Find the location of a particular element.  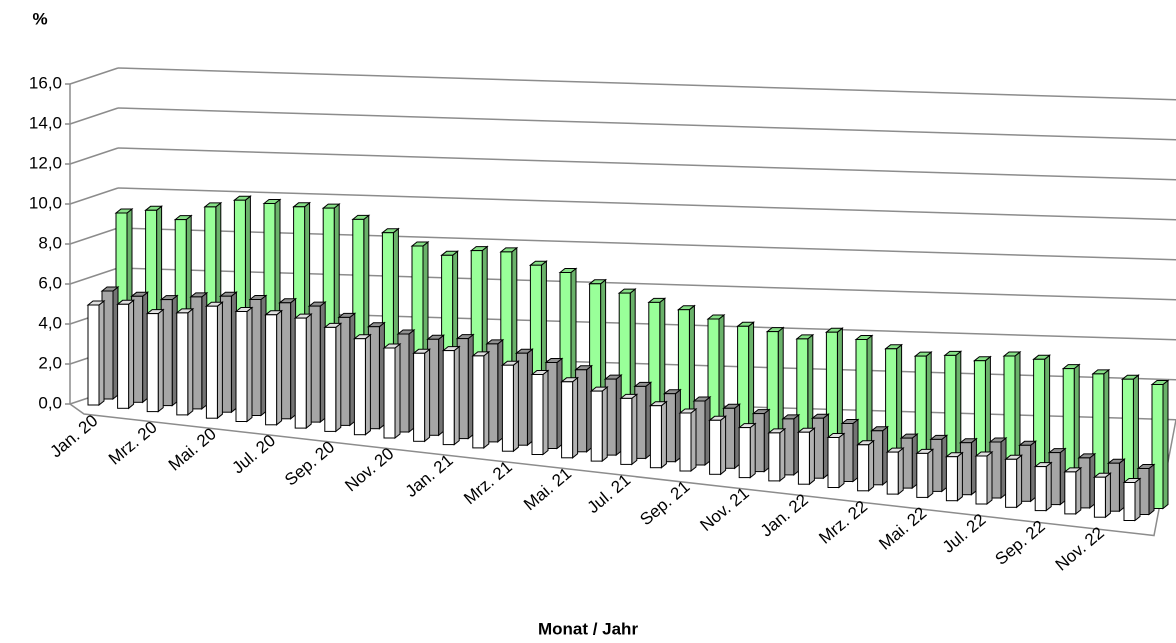

y-axis-title: % is located at coordinates (39, 18).